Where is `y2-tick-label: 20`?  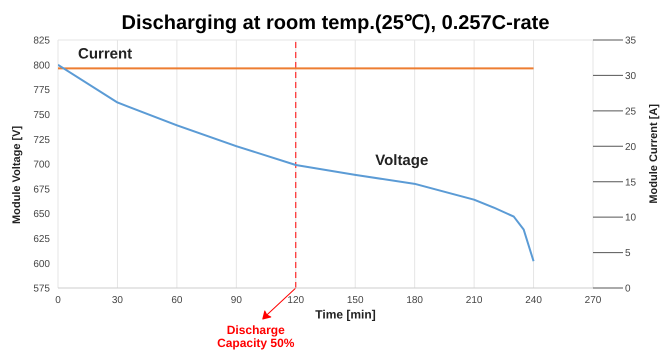 y2-tick-label: 20 is located at coordinates (631, 147).